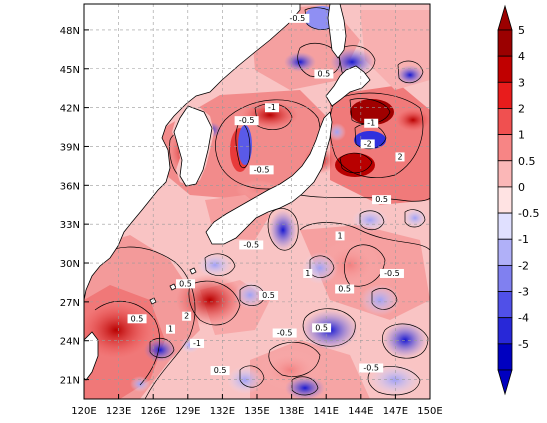 The width and height of the screenshot is (547, 423). What do you see at coordinates (360, 411) in the screenshot?
I see `lon-tick-label: 144E` at bounding box center [360, 411].